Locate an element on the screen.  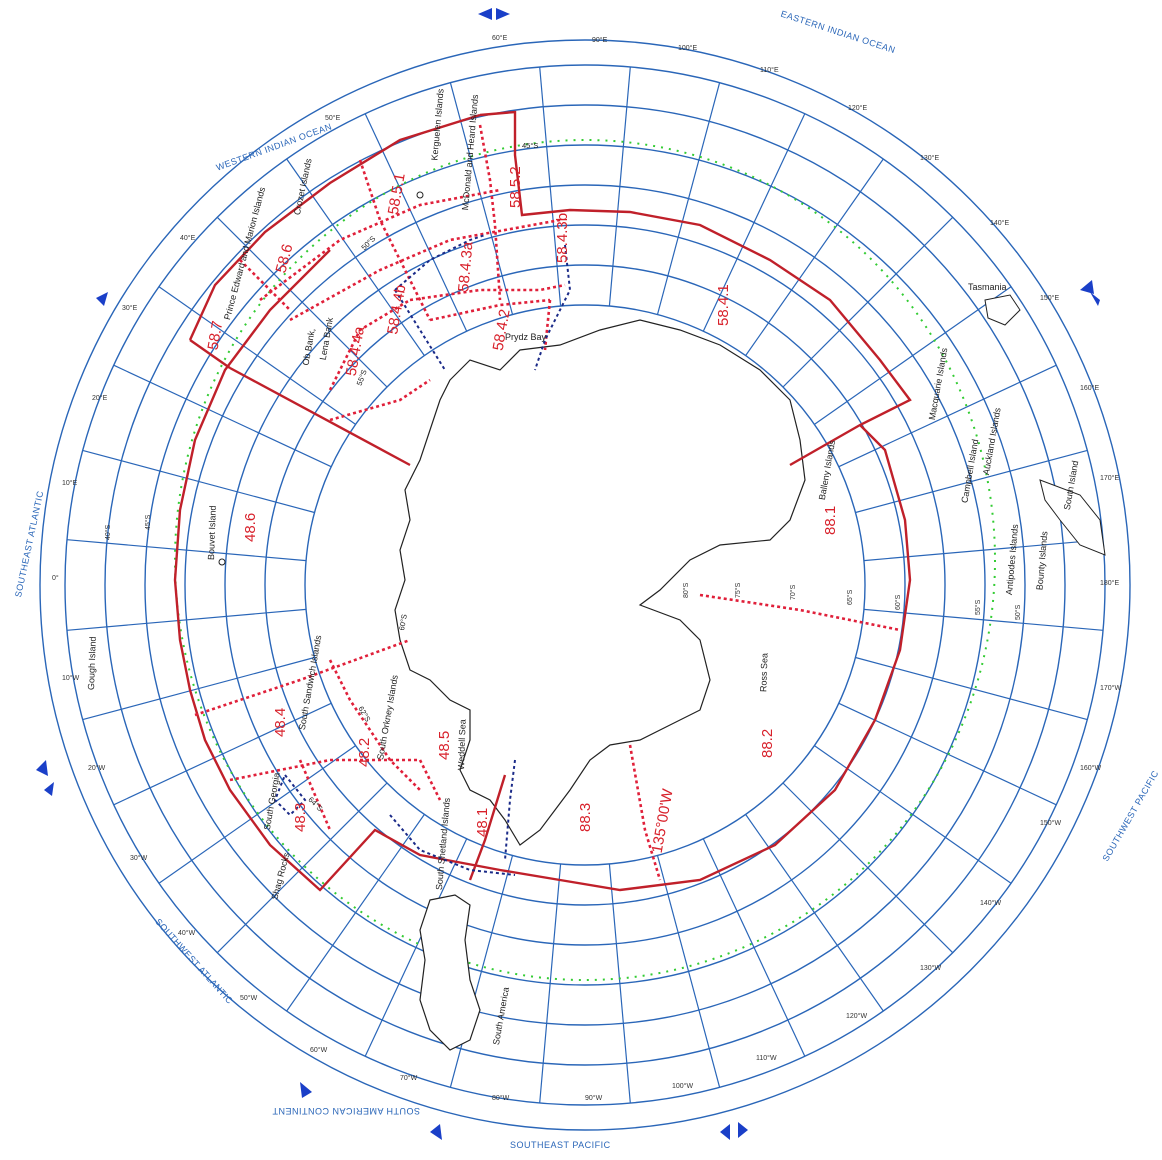
south-america-coastline is located at coordinates (450, 972).